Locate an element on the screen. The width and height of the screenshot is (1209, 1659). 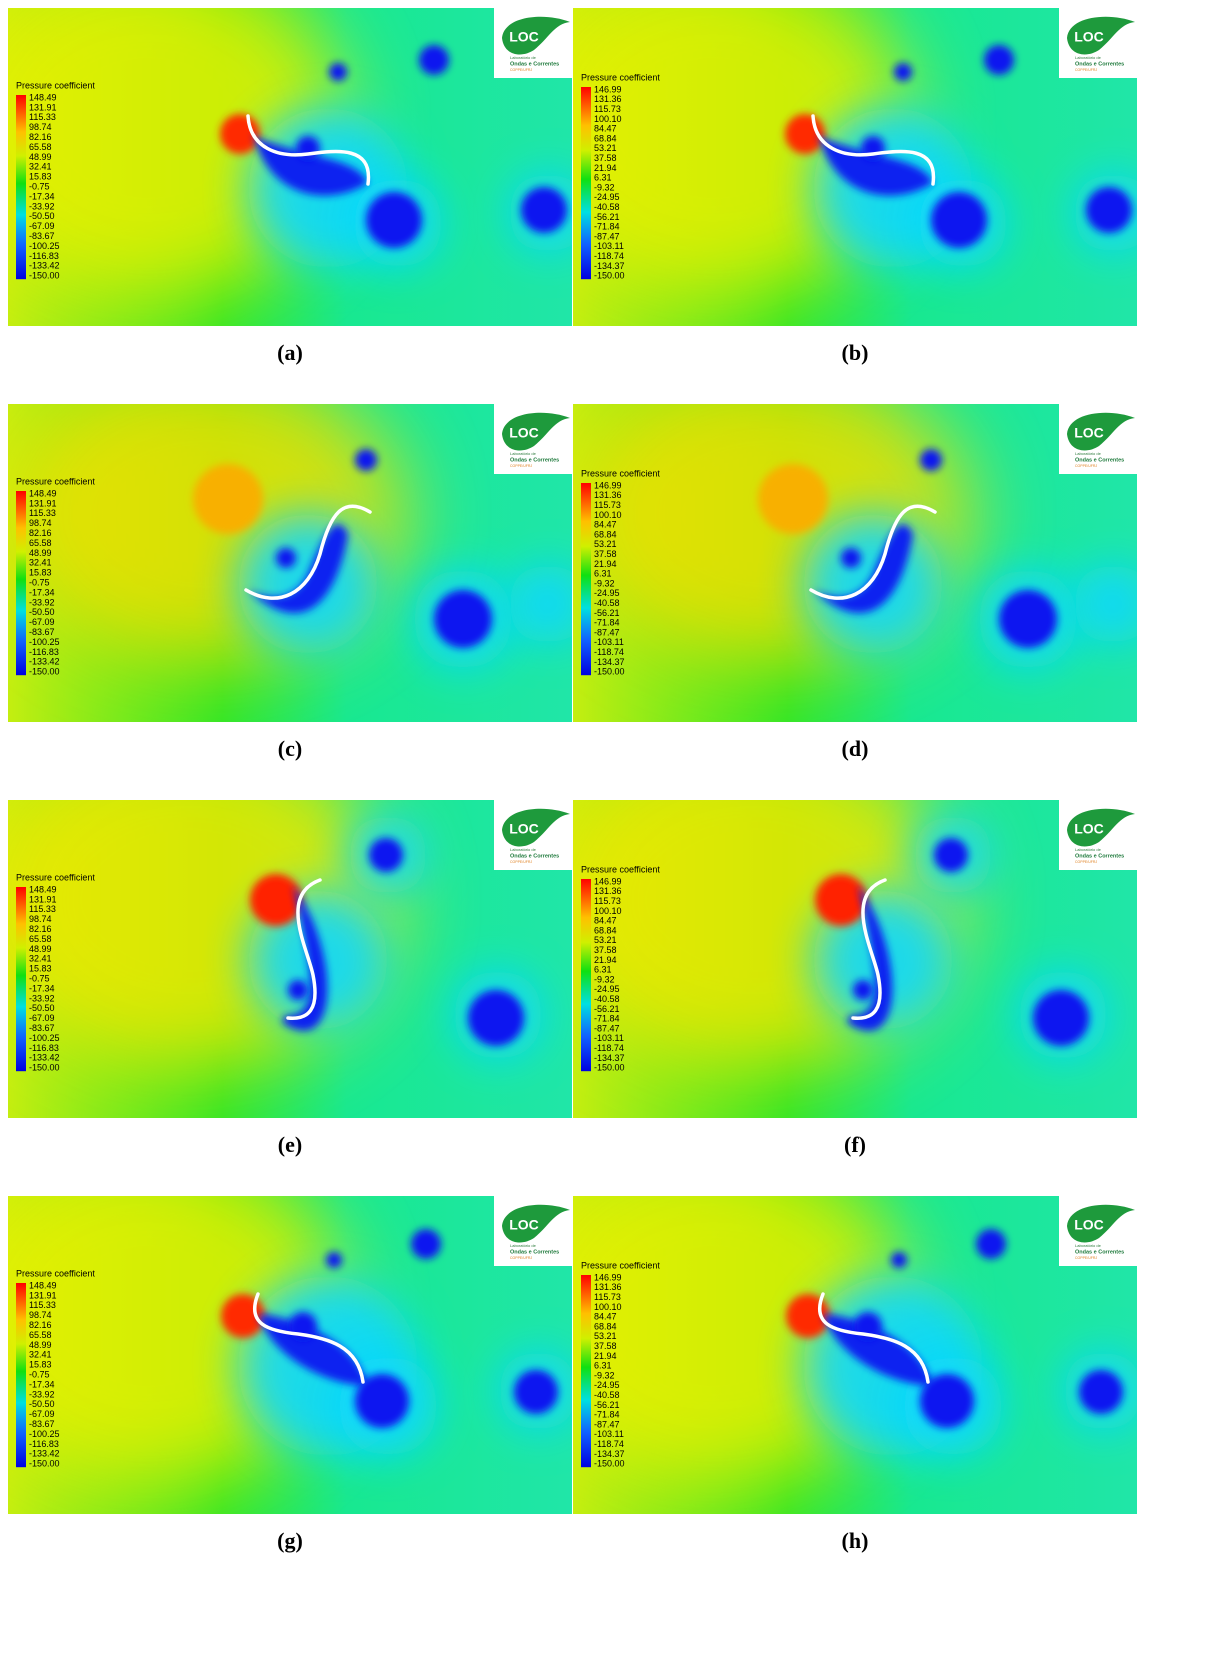
wake-region is located at coordinates (875, 164).